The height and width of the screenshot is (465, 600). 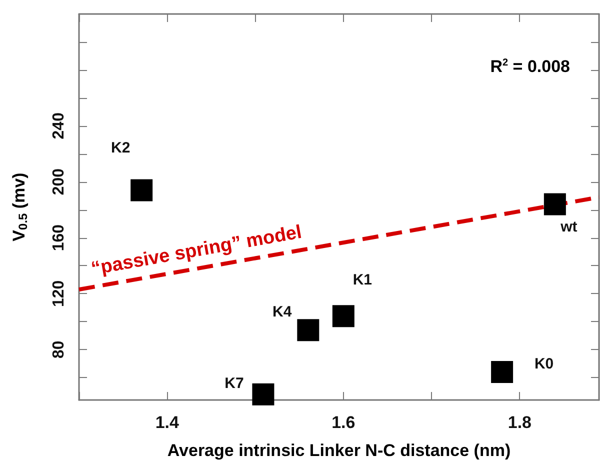 I want to click on y-tick-label: 200, so click(x=59, y=182).